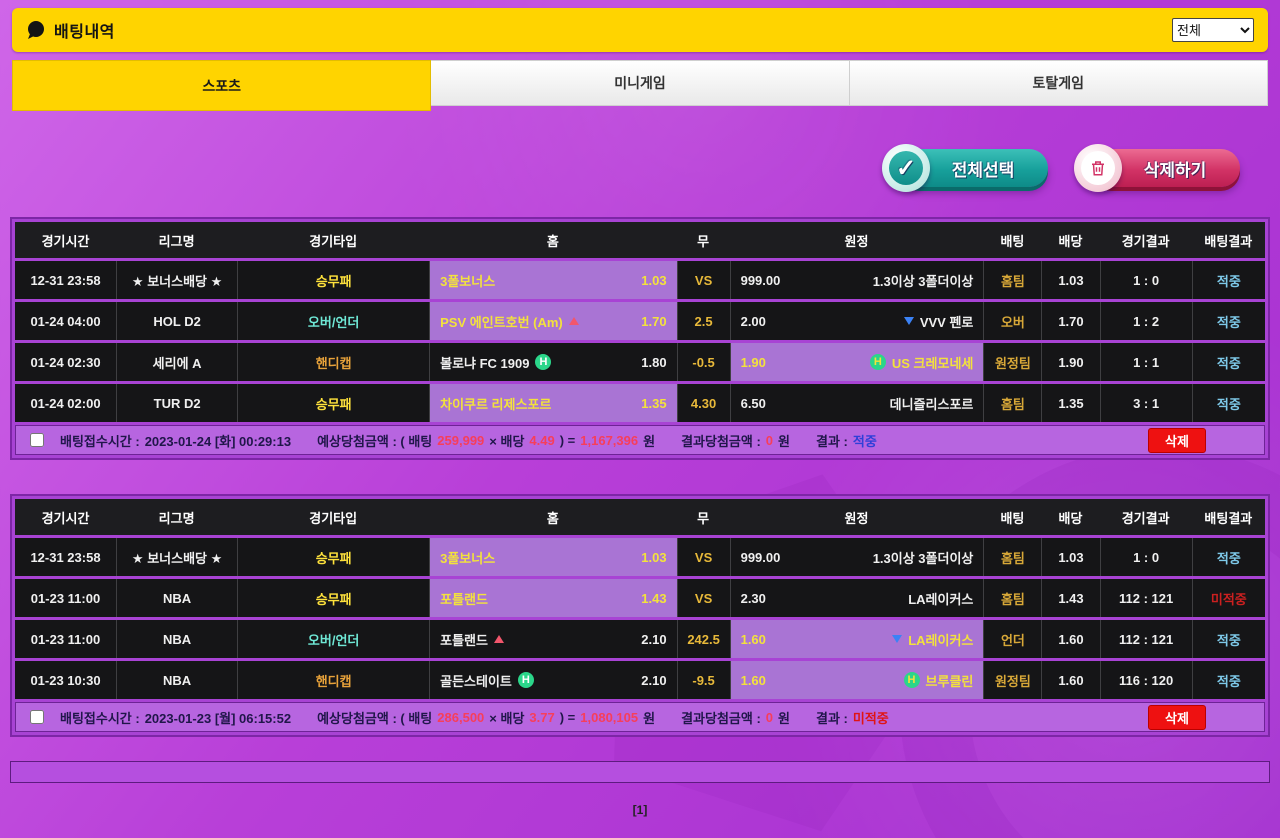  What do you see at coordinates (65, 321) in the screenshot?
I see `match-time: 01-24 04:00` at bounding box center [65, 321].